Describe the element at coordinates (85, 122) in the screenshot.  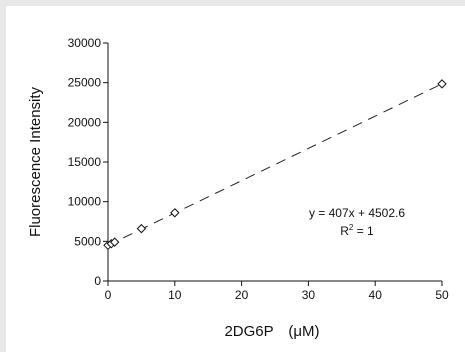
I see `y-tick-label: 20000` at that location.